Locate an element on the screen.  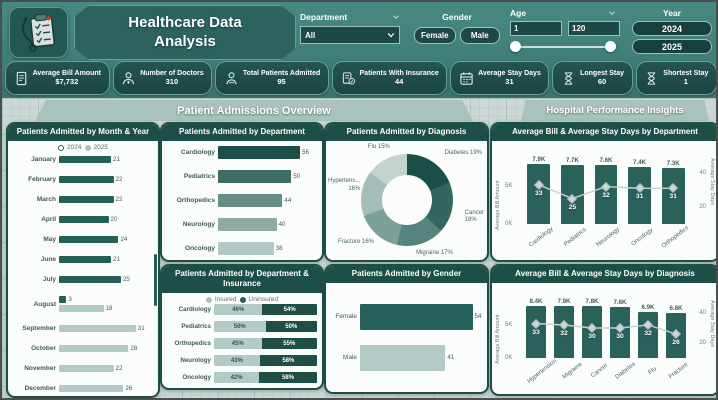
bar-may-2024 is located at coordinates (89, 239).